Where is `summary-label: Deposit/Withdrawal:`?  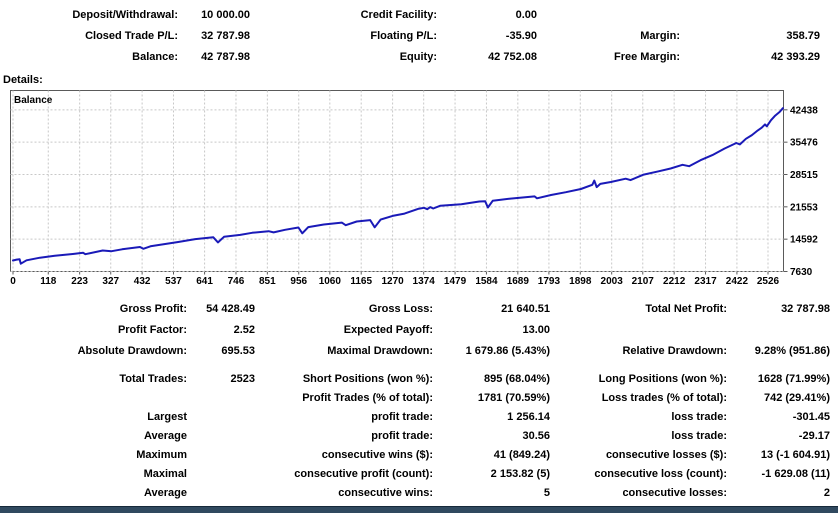 summary-label: Deposit/Withdrawal: is located at coordinates (125, 15).